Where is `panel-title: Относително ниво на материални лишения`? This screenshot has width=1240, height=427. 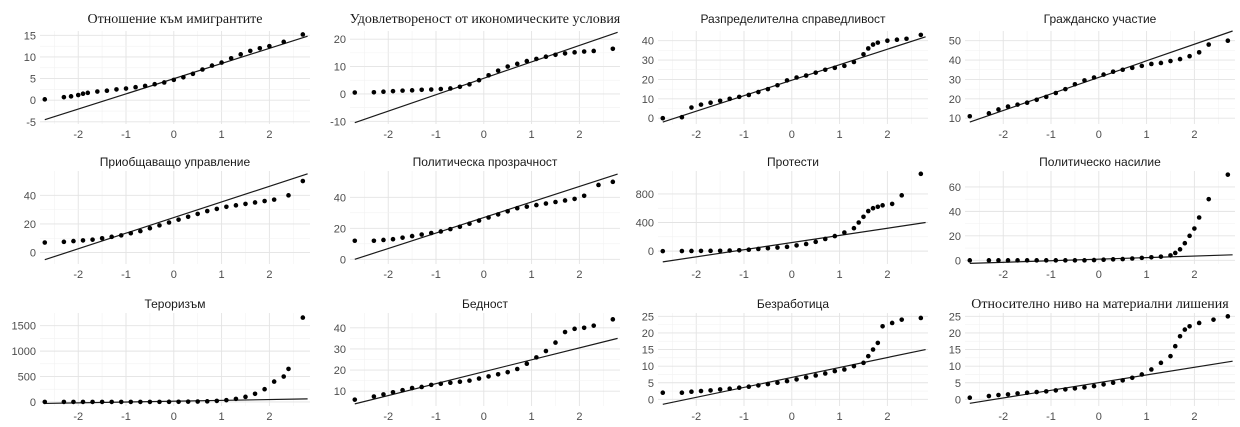
panel-title: Относително ниво на материални лишения is located at coordinates (1100, 304).